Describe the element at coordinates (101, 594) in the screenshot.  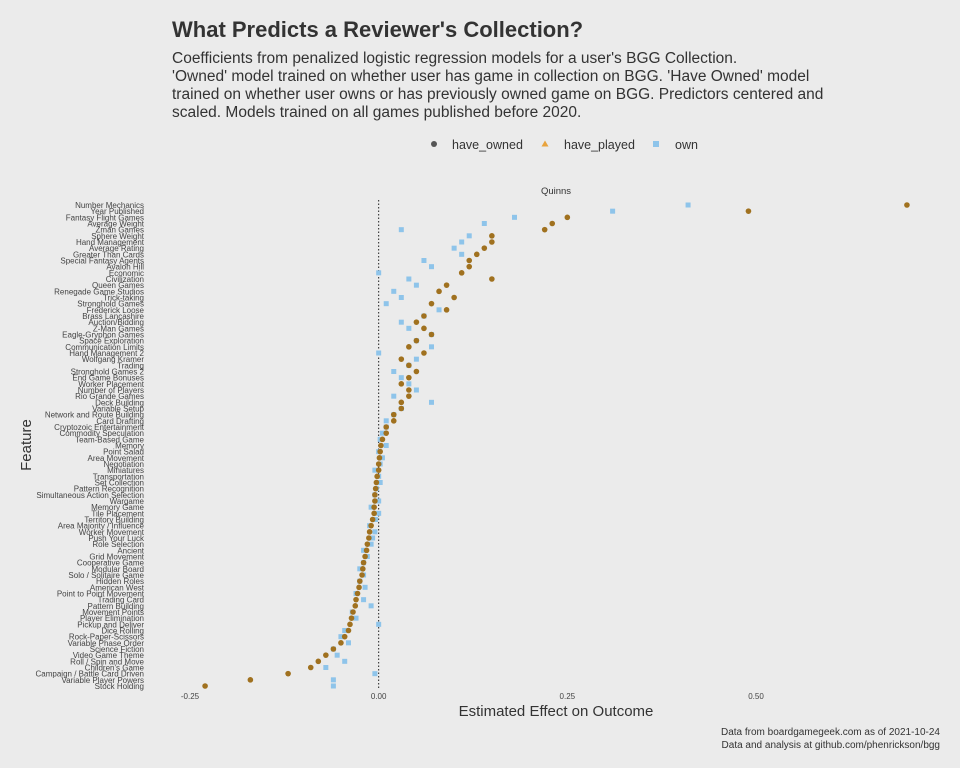
I see `y-tick-label: Point to Point Movement` at that location.